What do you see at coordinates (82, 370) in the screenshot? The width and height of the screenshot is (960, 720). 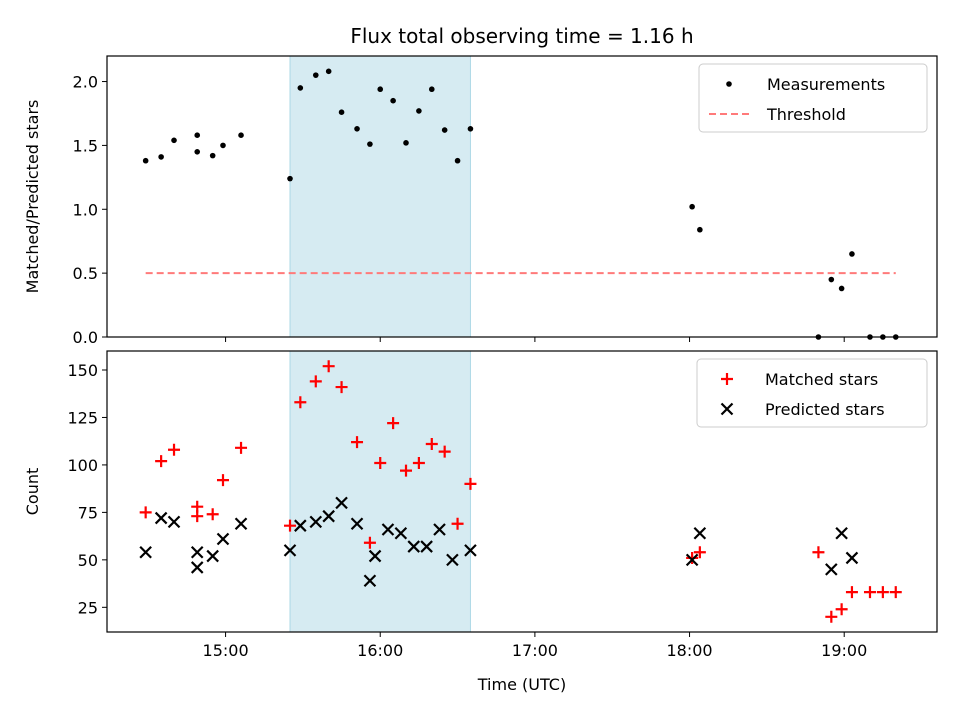 I see `y-tick-label: 150` at bounding box center [82, 370].